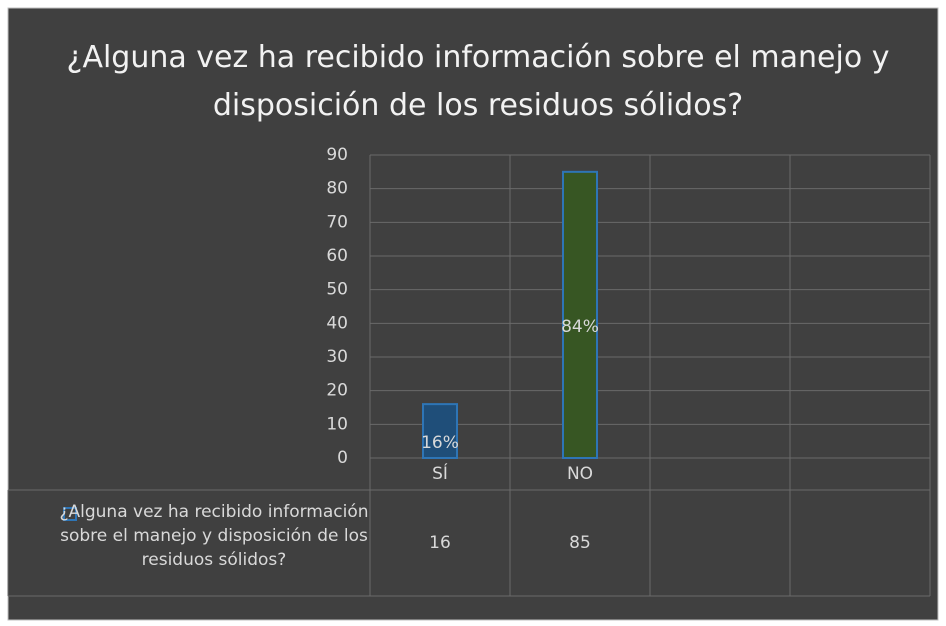 Image resolution: width=946 pixels, height=626 pixels. I want to click on y-tick-label: 90, so click(337, 155).